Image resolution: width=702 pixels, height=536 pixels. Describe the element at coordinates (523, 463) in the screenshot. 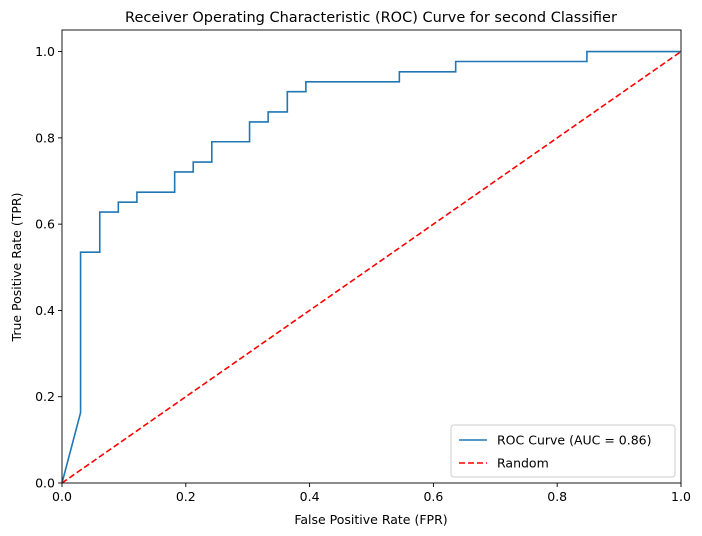

I see `legend-entry-label: Random` at that location.